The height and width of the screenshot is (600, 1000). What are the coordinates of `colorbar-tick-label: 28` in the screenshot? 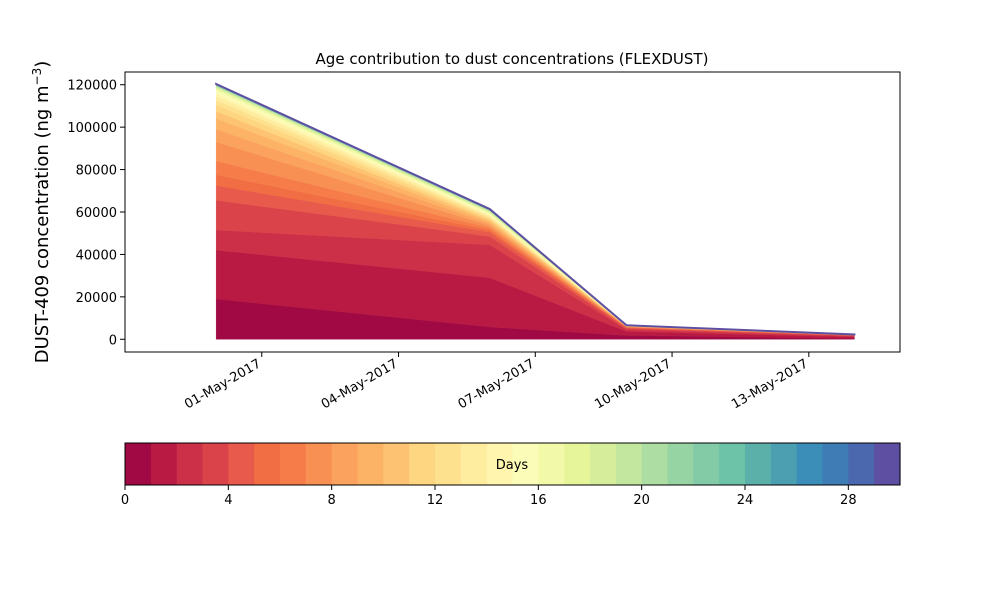 It's located at (848, 500).